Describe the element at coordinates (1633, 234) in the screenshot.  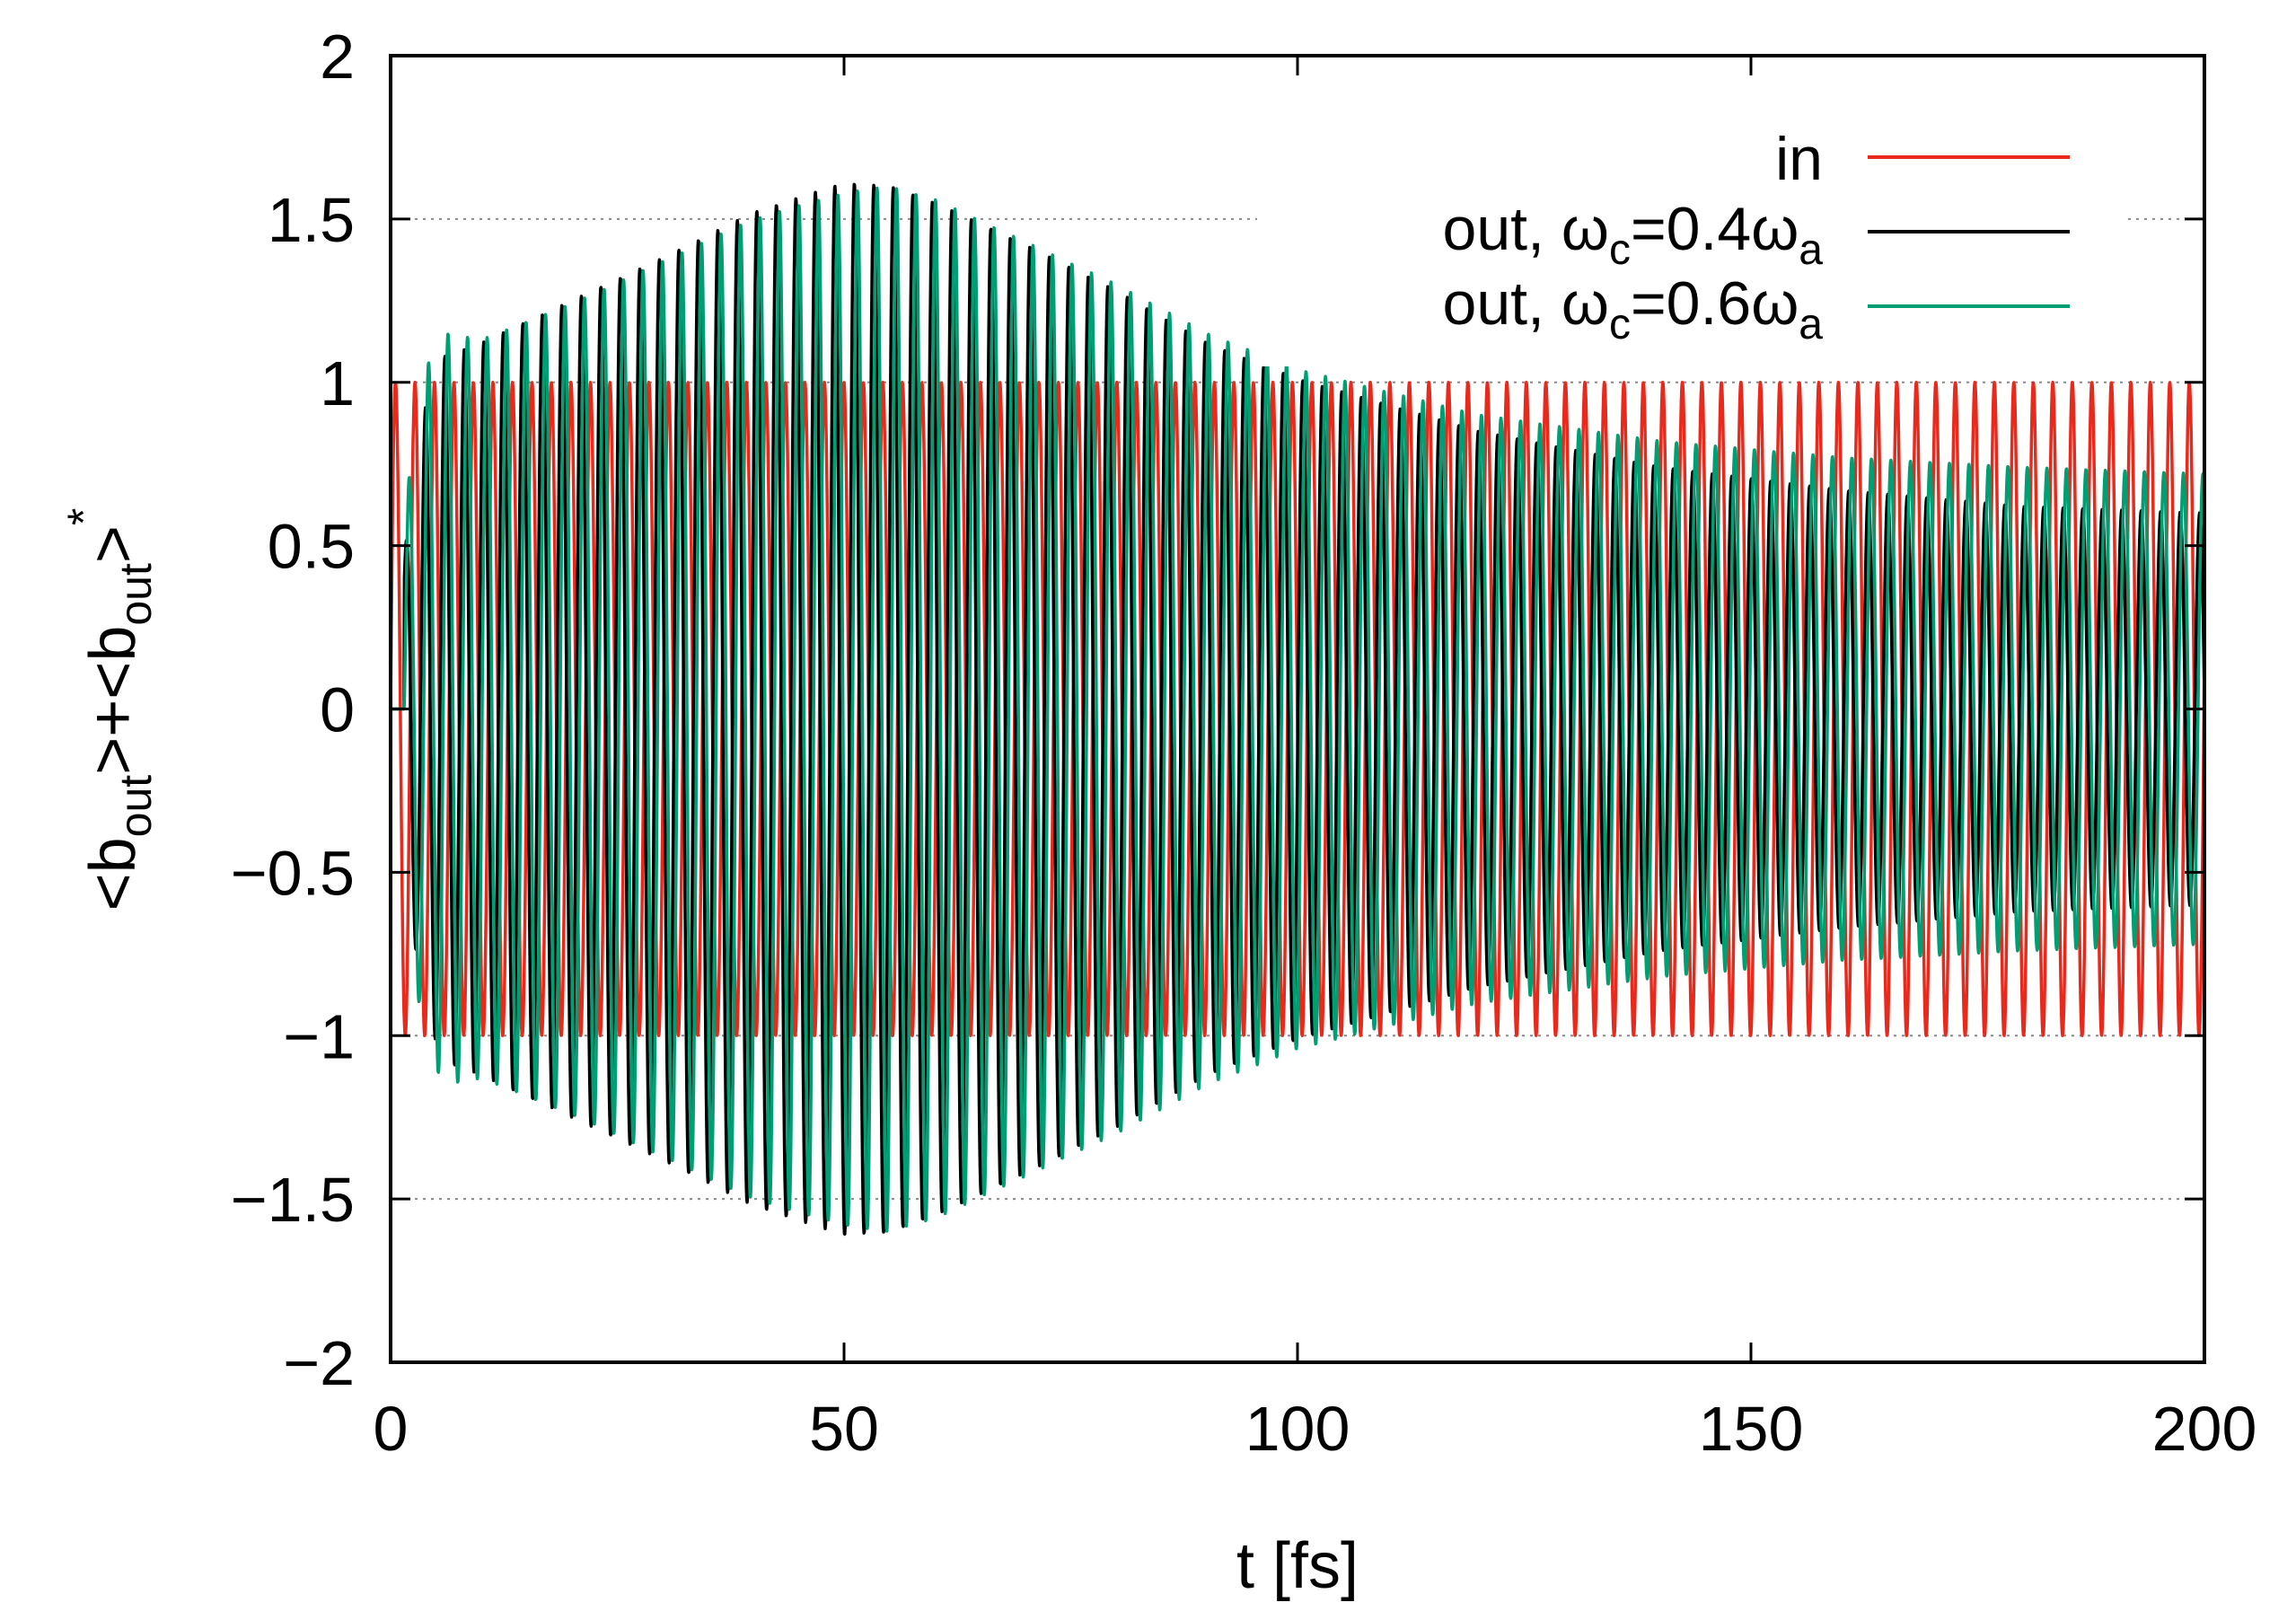
I see `legend-label-out-04: out, ωc=0.4ωa` at that location.